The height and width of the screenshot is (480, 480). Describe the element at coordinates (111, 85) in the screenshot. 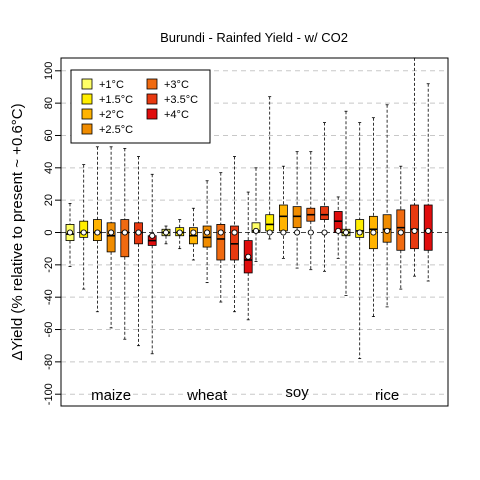

I see `legend-label: +1°C` at that location.